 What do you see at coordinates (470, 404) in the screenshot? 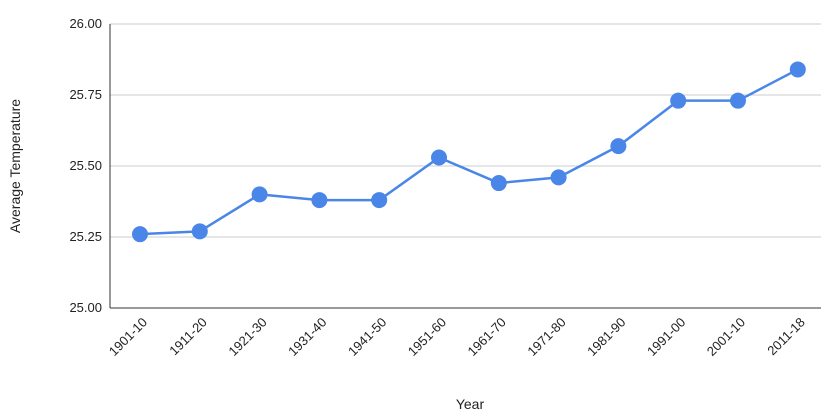
I see `x-axis-title: Year` at bounding box center [470, 404].